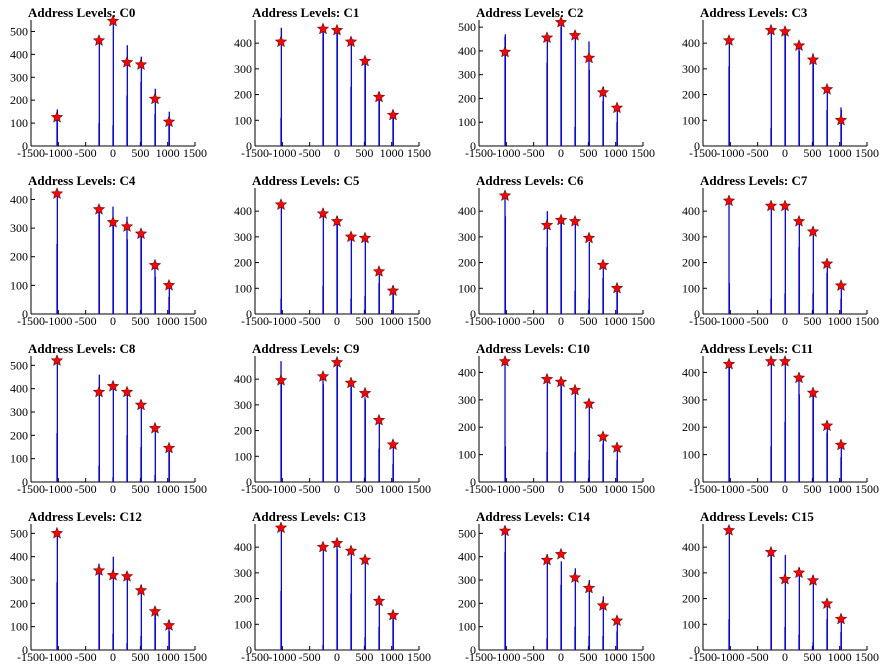  What do you see at coordinates (754, 12) in the screenshot?
I see `chart-title: Address Levels: C3` at bounding box center [754, 12].